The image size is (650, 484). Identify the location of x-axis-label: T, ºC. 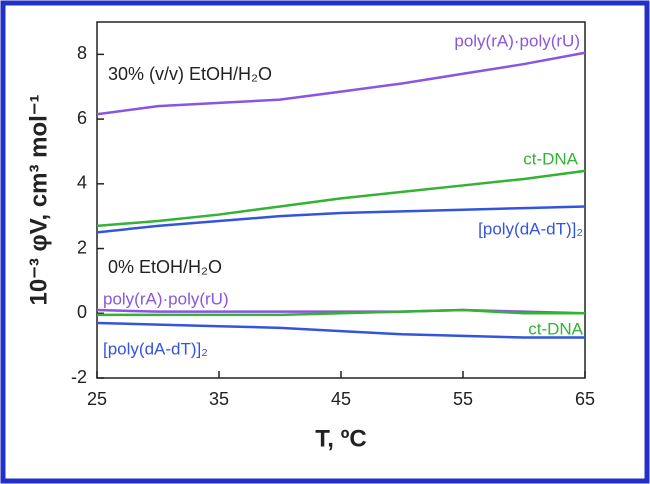
(340, 438).